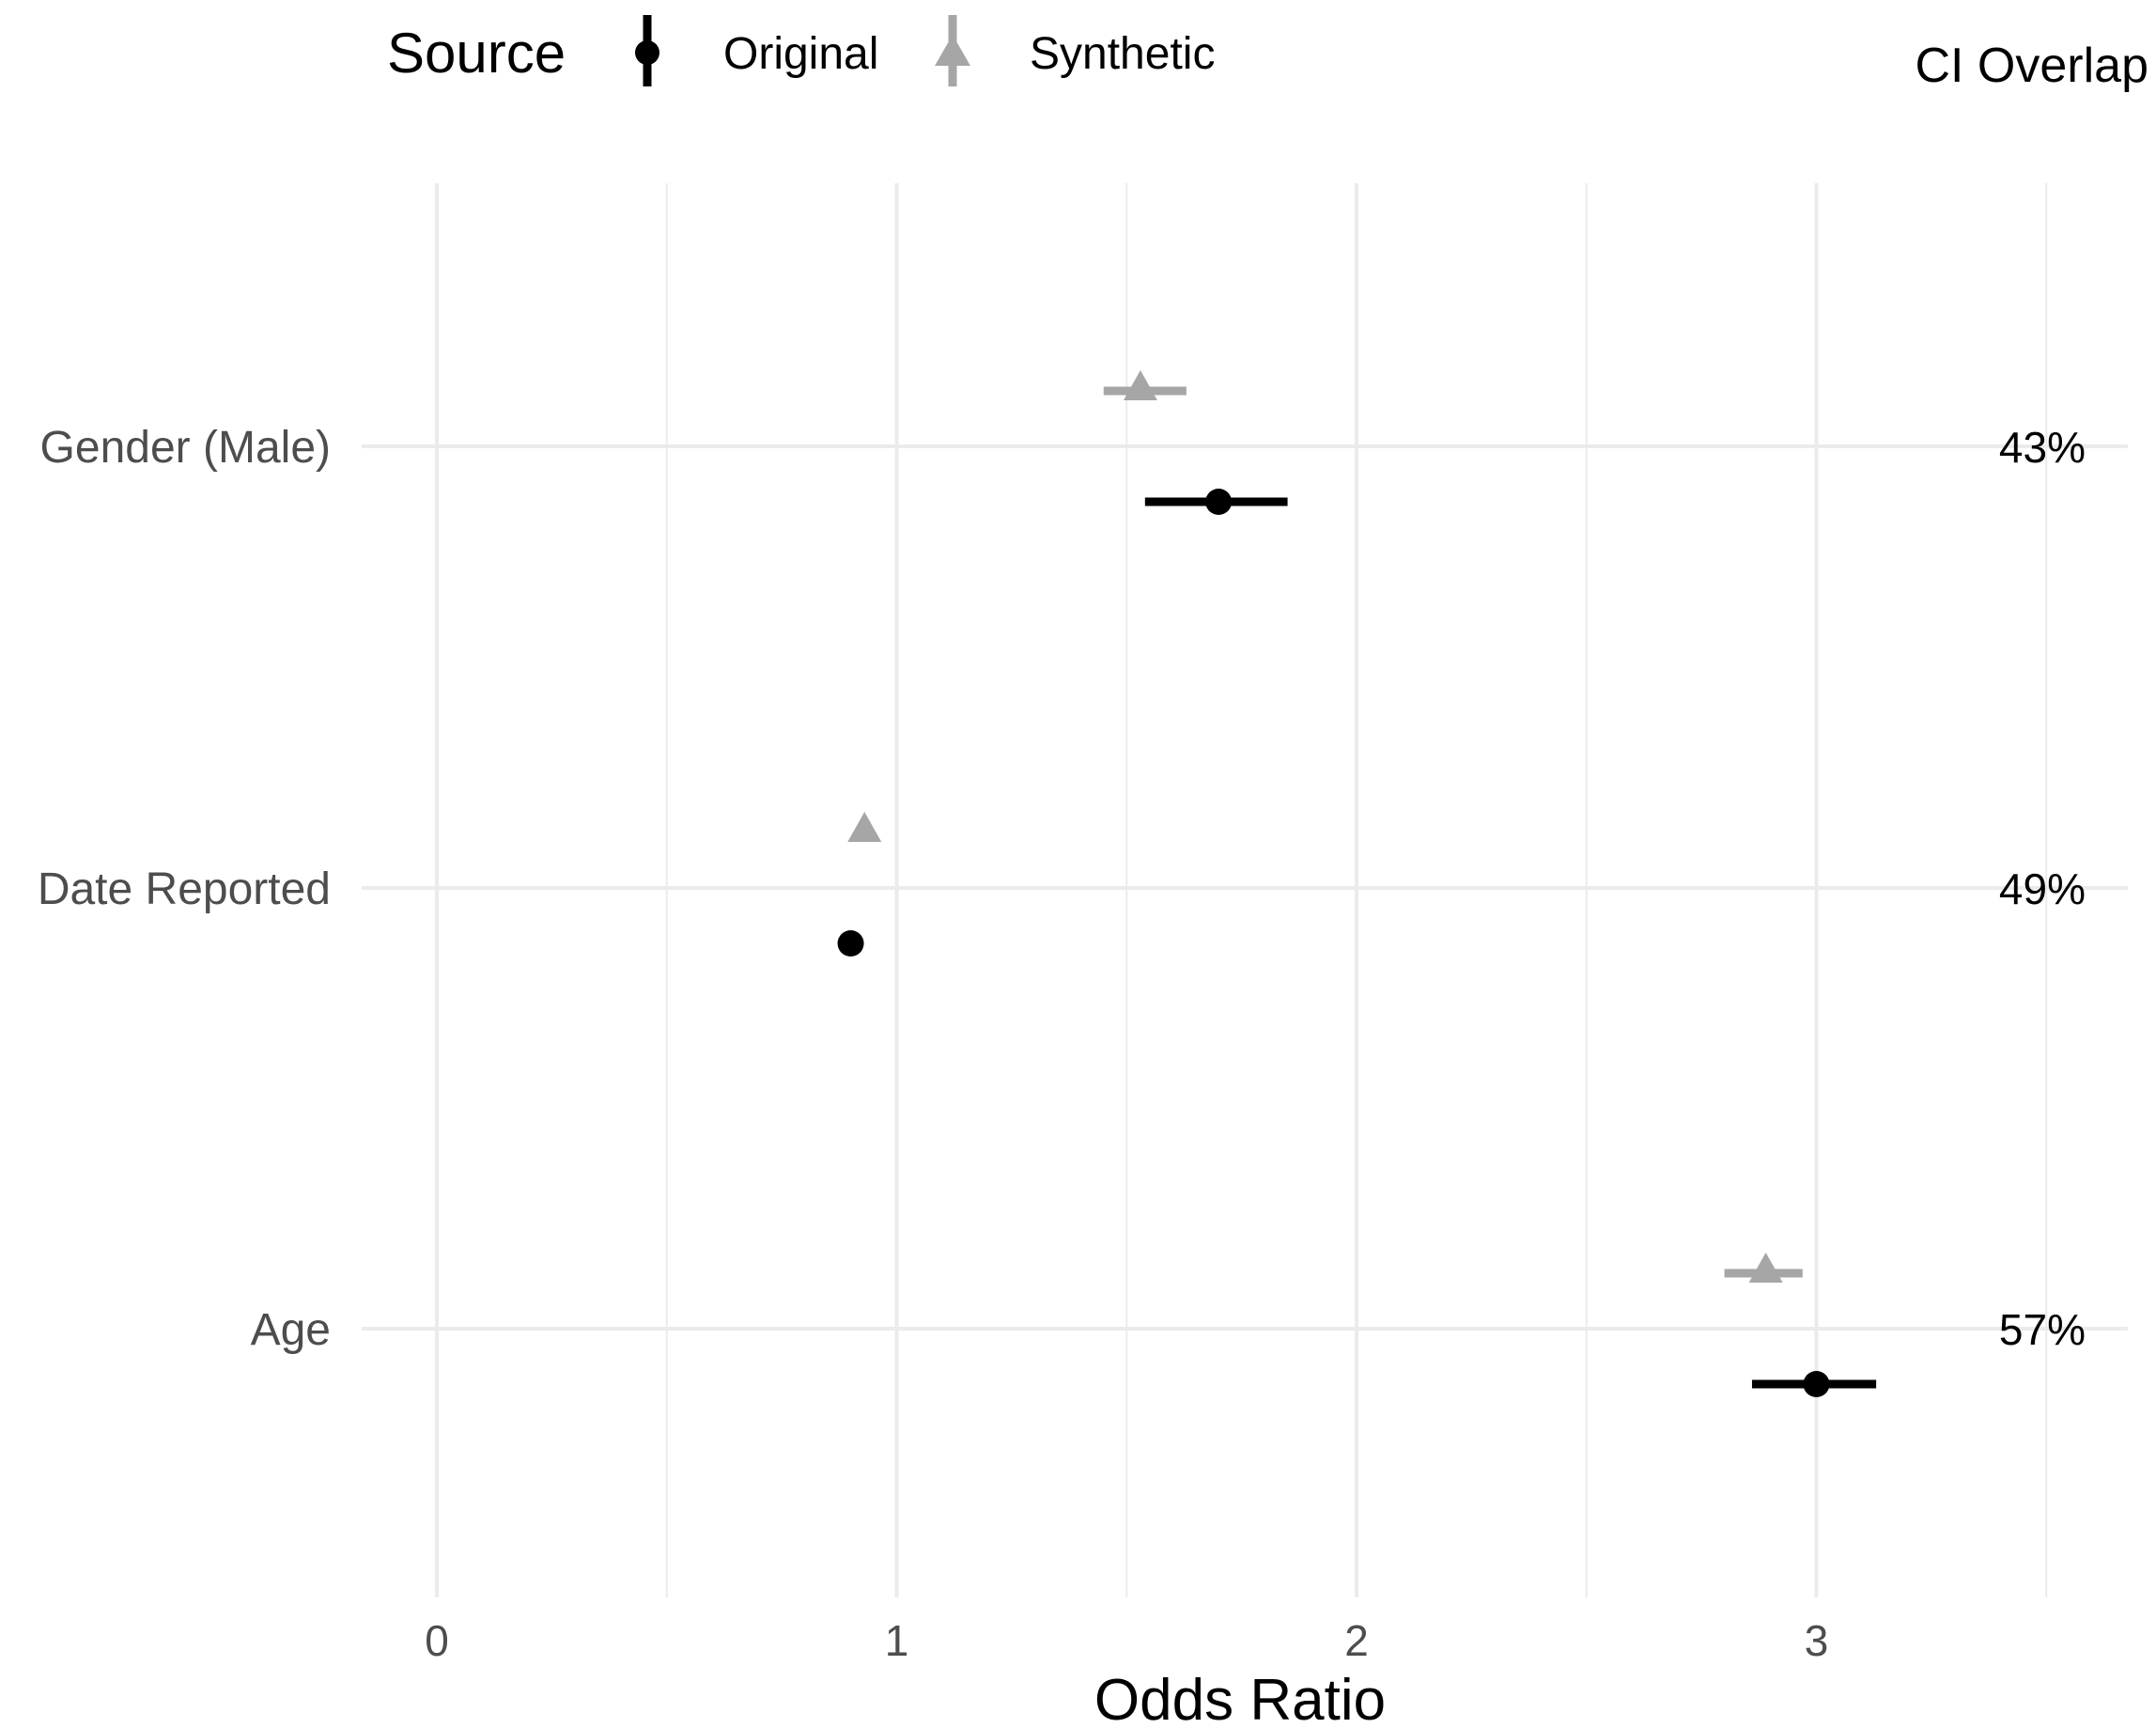  Describe the element at coordinates (185, 889) in the screenshot. I see `y-tick-label: Date Reported` at that location.